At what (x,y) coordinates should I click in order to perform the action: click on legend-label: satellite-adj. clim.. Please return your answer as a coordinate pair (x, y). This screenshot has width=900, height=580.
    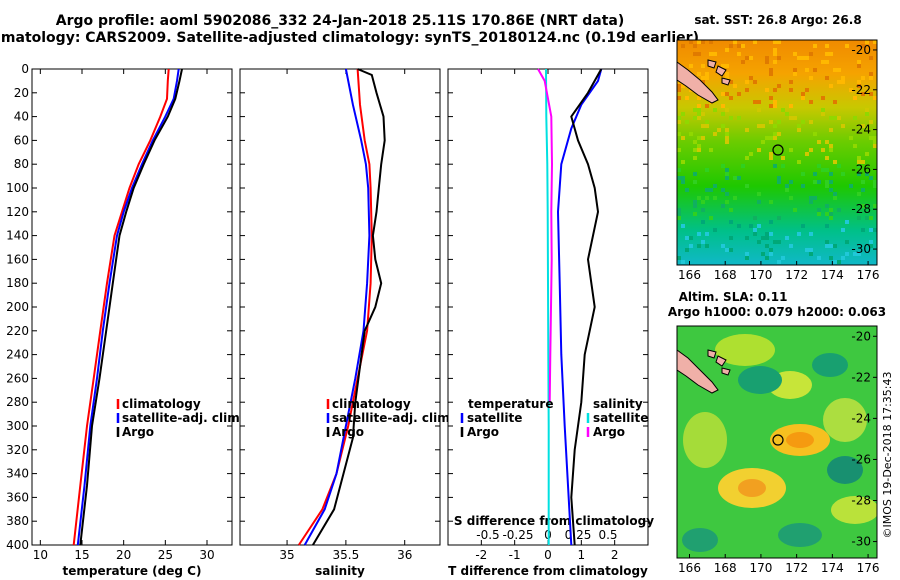
    Looking at the image, I should click on (393, 418).